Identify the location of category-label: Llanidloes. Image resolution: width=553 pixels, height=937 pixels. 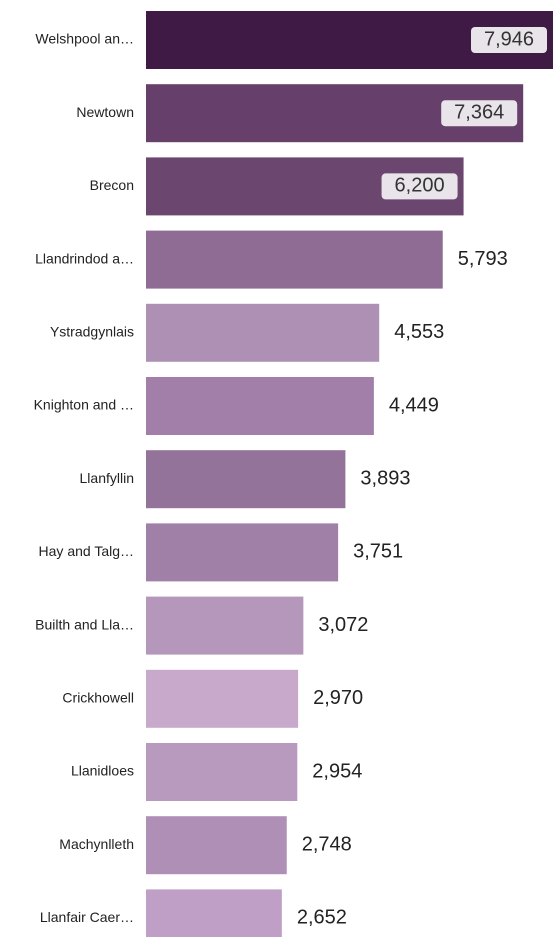
(102, 771).